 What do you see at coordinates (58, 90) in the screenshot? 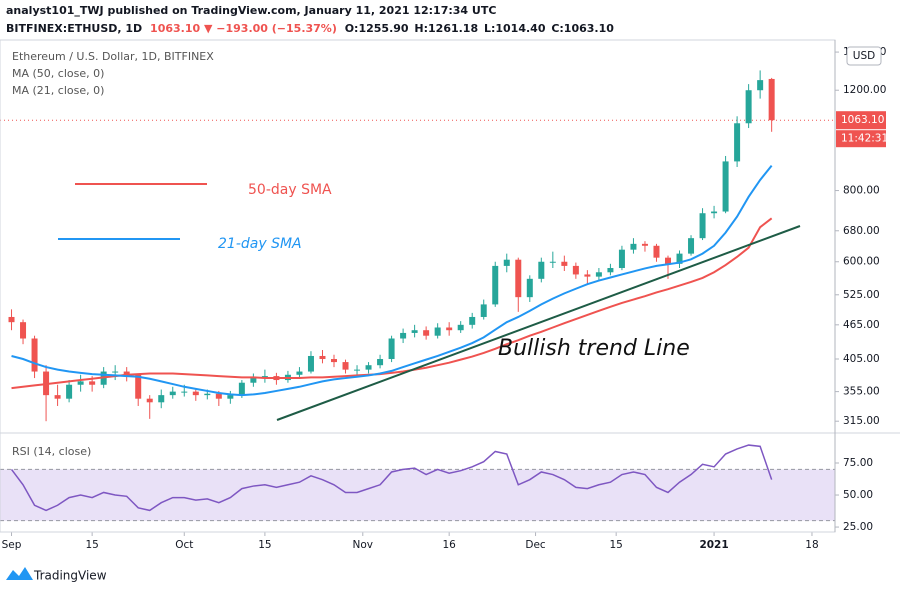
I see `ma21-legend: MA (21, close, 0)` at bounding box center [58, 90].